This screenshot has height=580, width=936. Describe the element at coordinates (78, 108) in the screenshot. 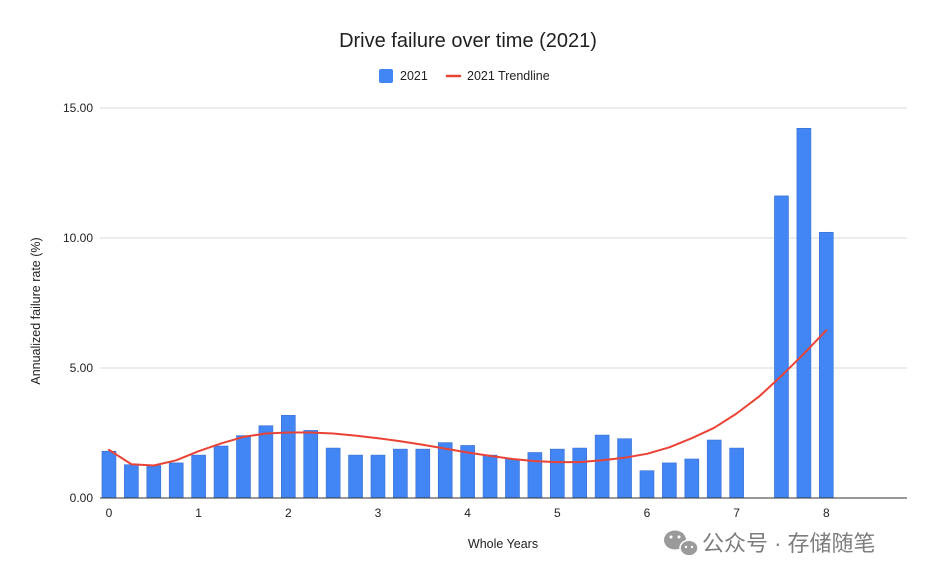

I see `y-tick-label: 15.00` at that location.